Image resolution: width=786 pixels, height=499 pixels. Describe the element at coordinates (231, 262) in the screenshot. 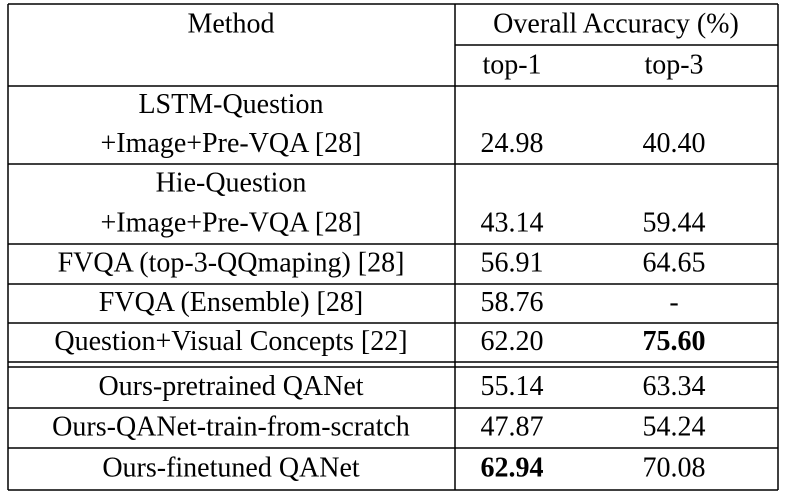

I see `method-cell: FVQA (top-3-QQmaping) [28]` at that location.